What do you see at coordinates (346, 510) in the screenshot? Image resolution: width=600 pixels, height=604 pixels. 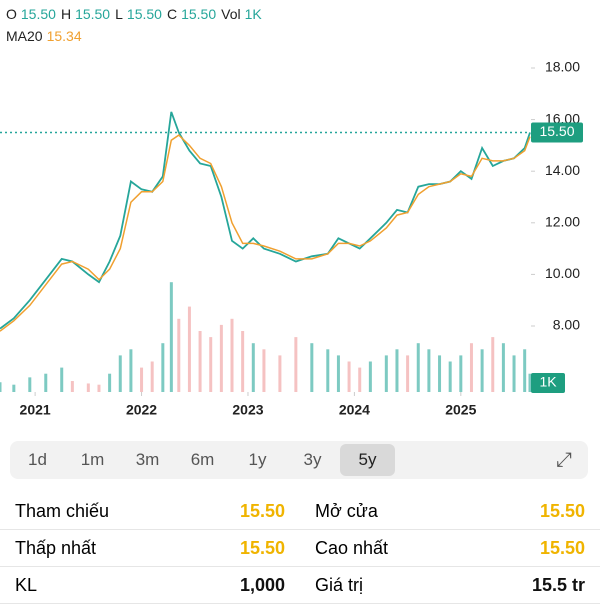 I see `stat-label: Mở cửa` at bounding box center [346, 510].